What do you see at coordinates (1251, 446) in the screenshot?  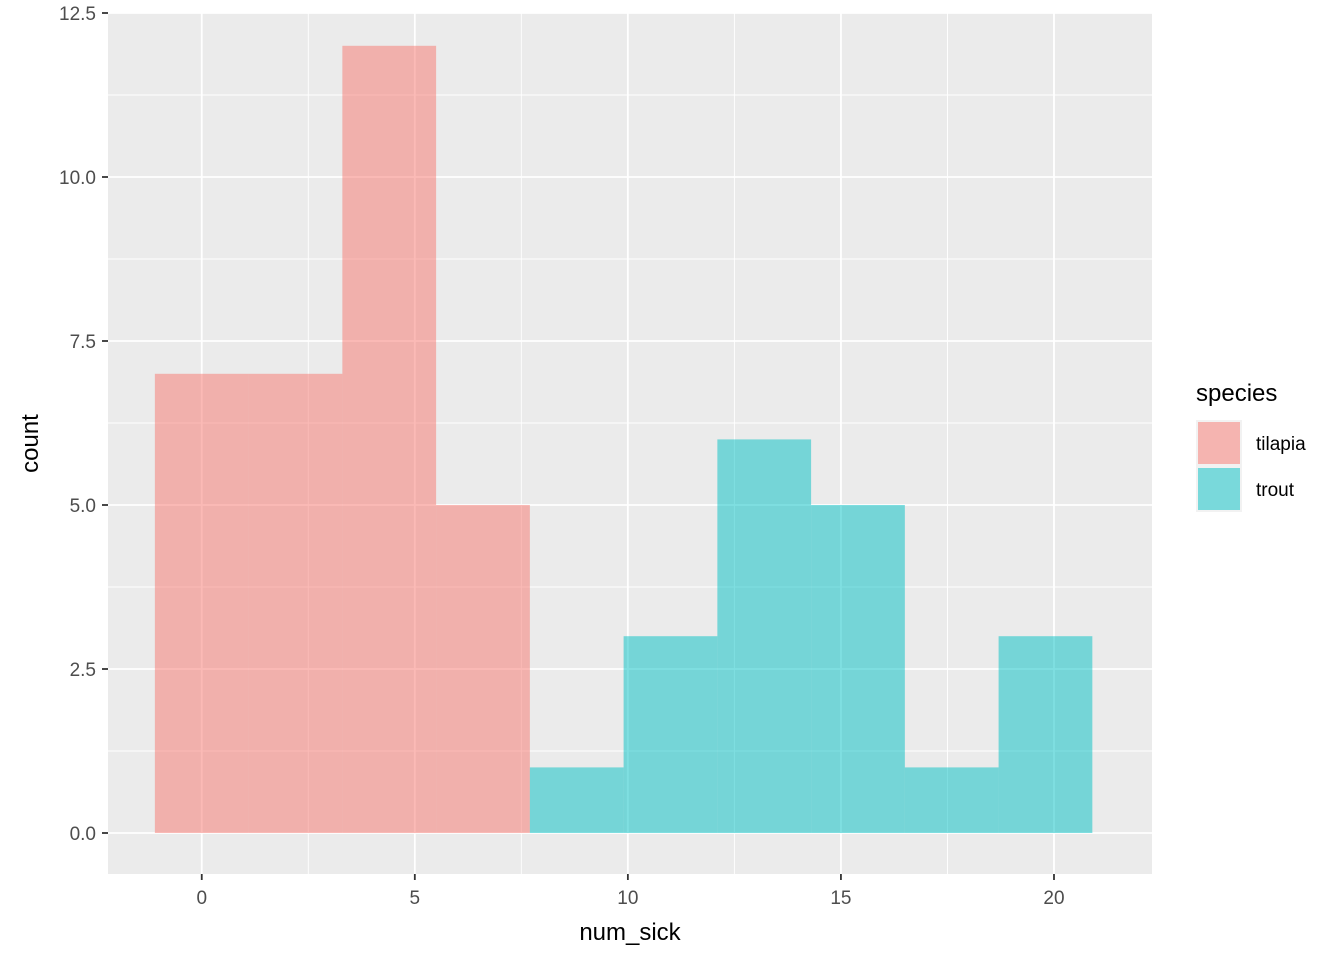 I see `legend: species tilapia trout` at bounding box center [1251, 446].